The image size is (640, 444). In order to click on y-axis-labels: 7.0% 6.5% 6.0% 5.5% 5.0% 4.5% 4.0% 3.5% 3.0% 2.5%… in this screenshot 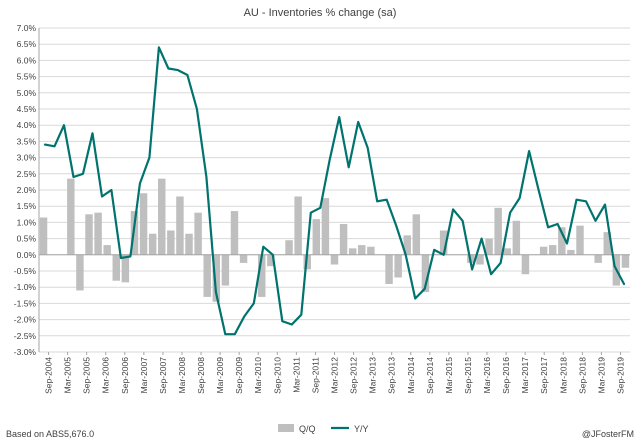, I will do `click(25, 190)`.